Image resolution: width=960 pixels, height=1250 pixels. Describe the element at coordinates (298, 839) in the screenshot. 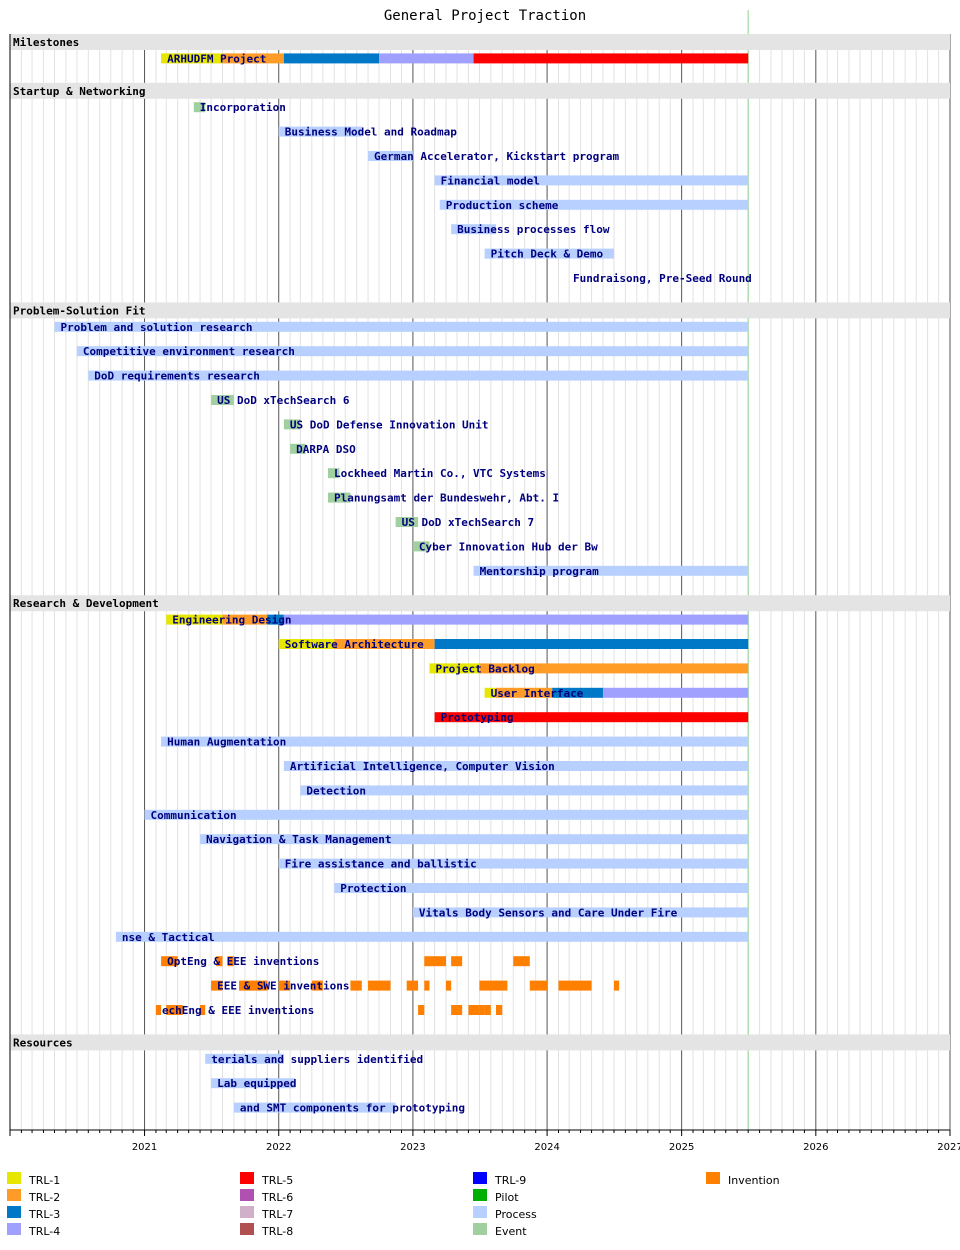

I see `task-label: Navigation & Task Management` at that location.